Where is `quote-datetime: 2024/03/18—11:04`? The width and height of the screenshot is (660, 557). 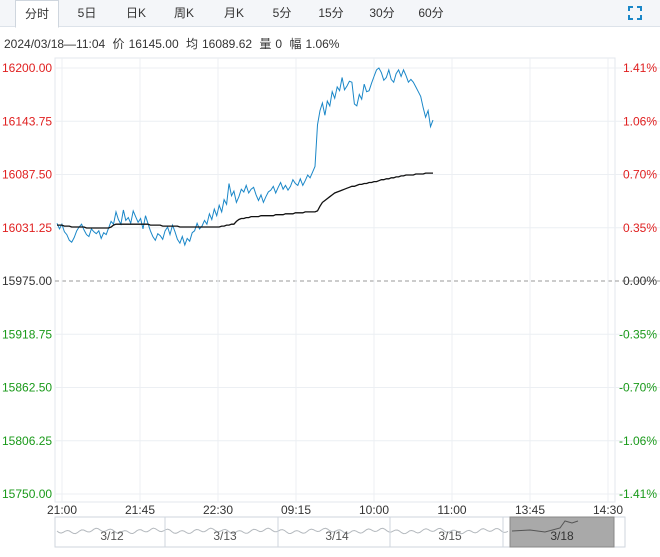 quote-datetime: 2024/03/18—11:04 is located at coordinates (55, 44).